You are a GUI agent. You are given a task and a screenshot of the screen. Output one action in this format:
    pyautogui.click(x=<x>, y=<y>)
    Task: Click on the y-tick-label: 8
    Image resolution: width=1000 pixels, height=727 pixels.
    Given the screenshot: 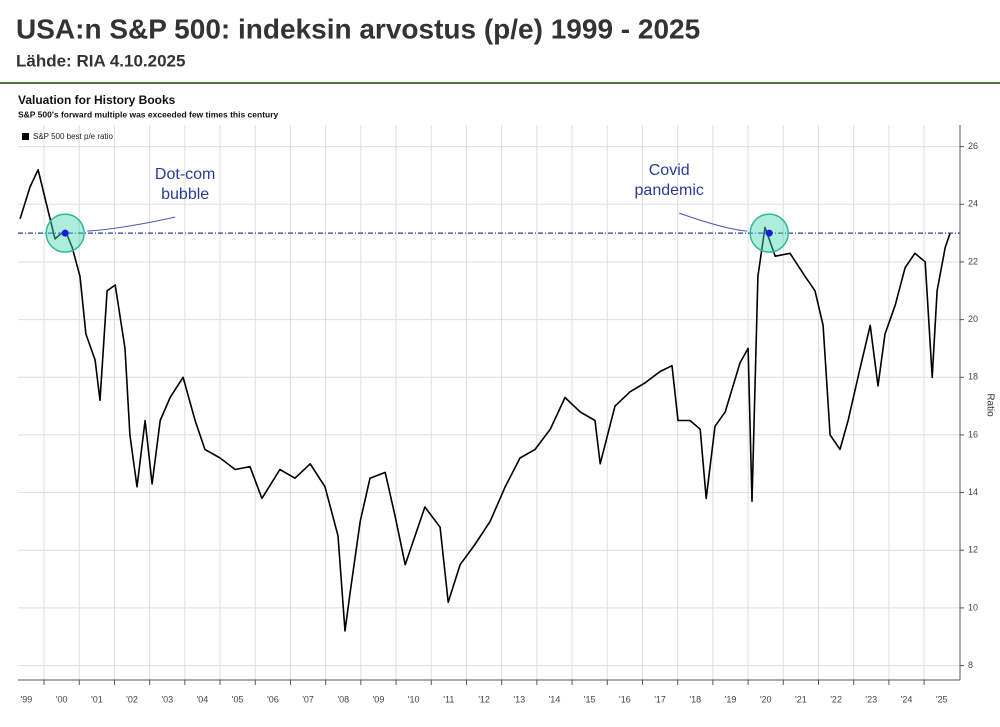 What is the action you would take?
    pyautogui.click(x=970, y=665)
    